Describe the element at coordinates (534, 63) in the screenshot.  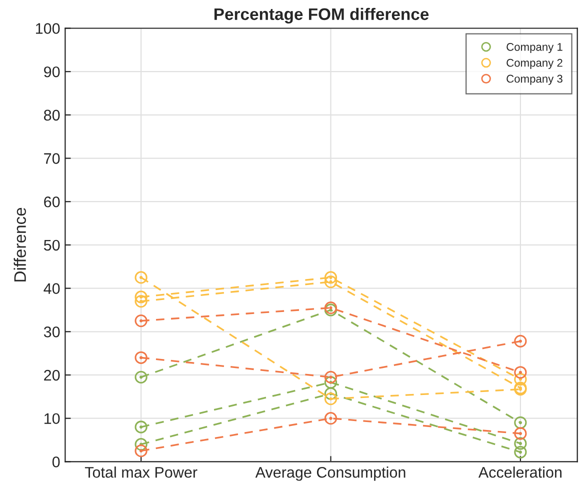
I see `legend-label: Company 2` at that location.